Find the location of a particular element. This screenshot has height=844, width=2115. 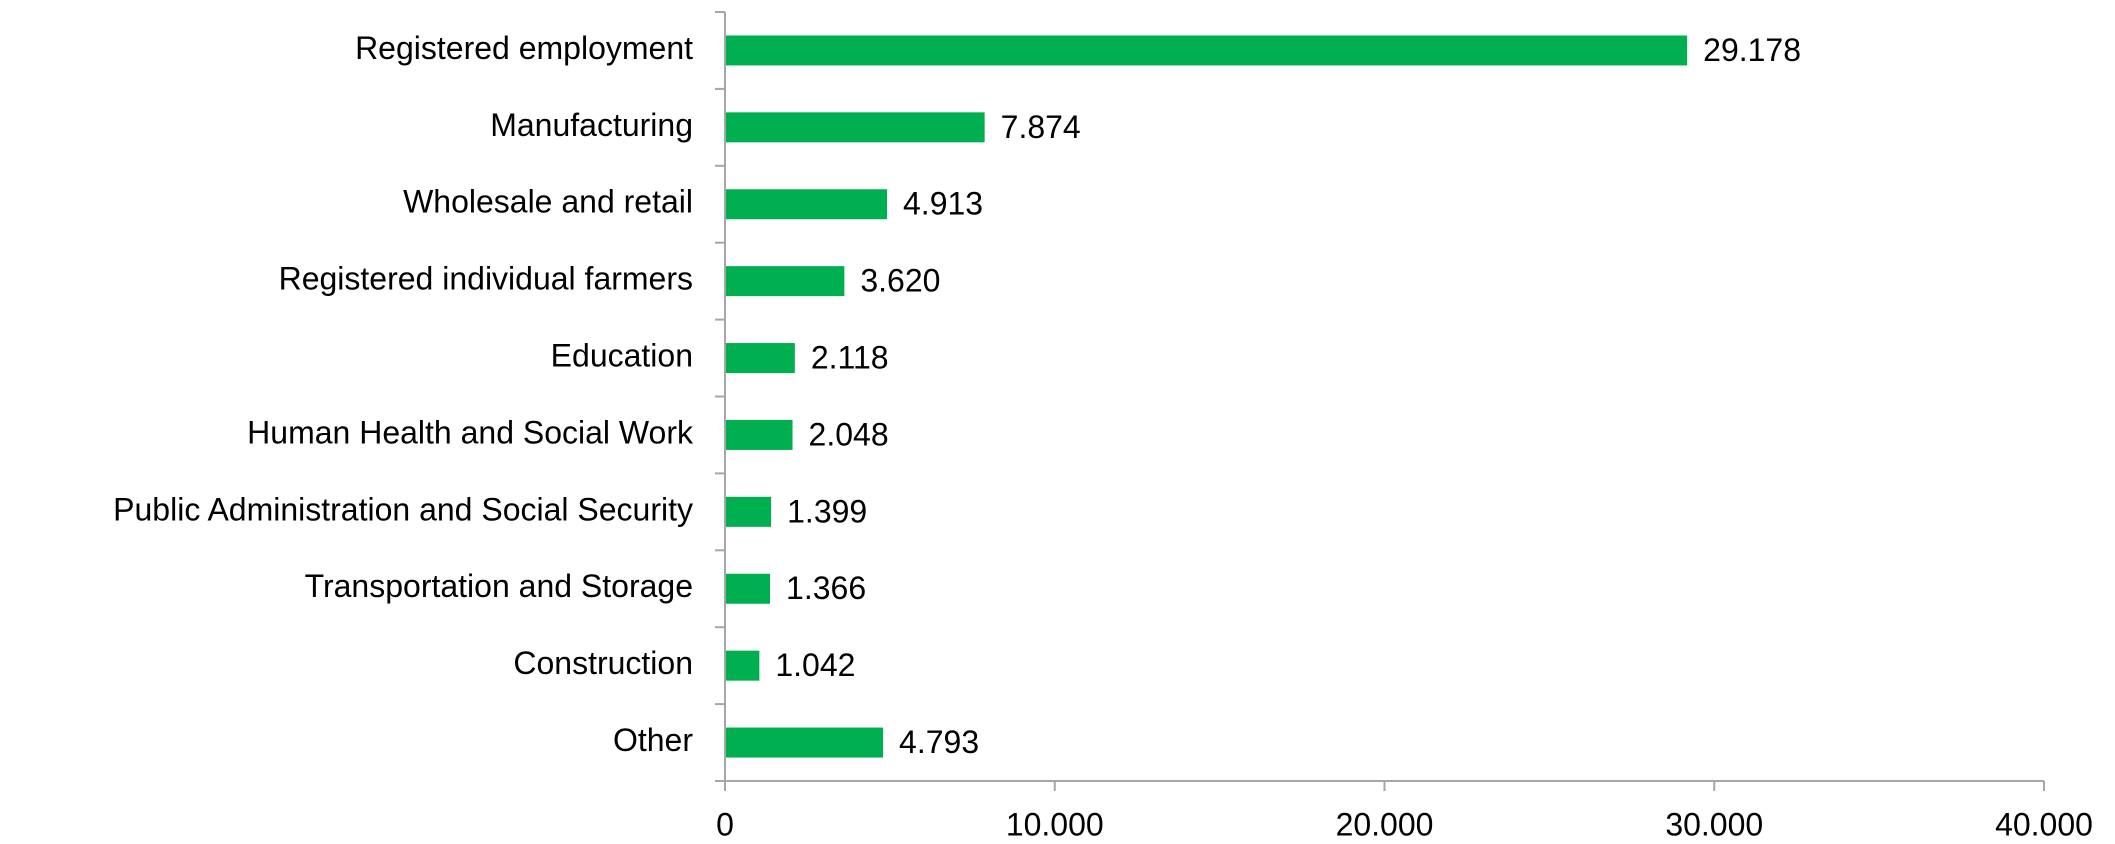

value-label: 7.874 is located at coordinates (1041, 127).